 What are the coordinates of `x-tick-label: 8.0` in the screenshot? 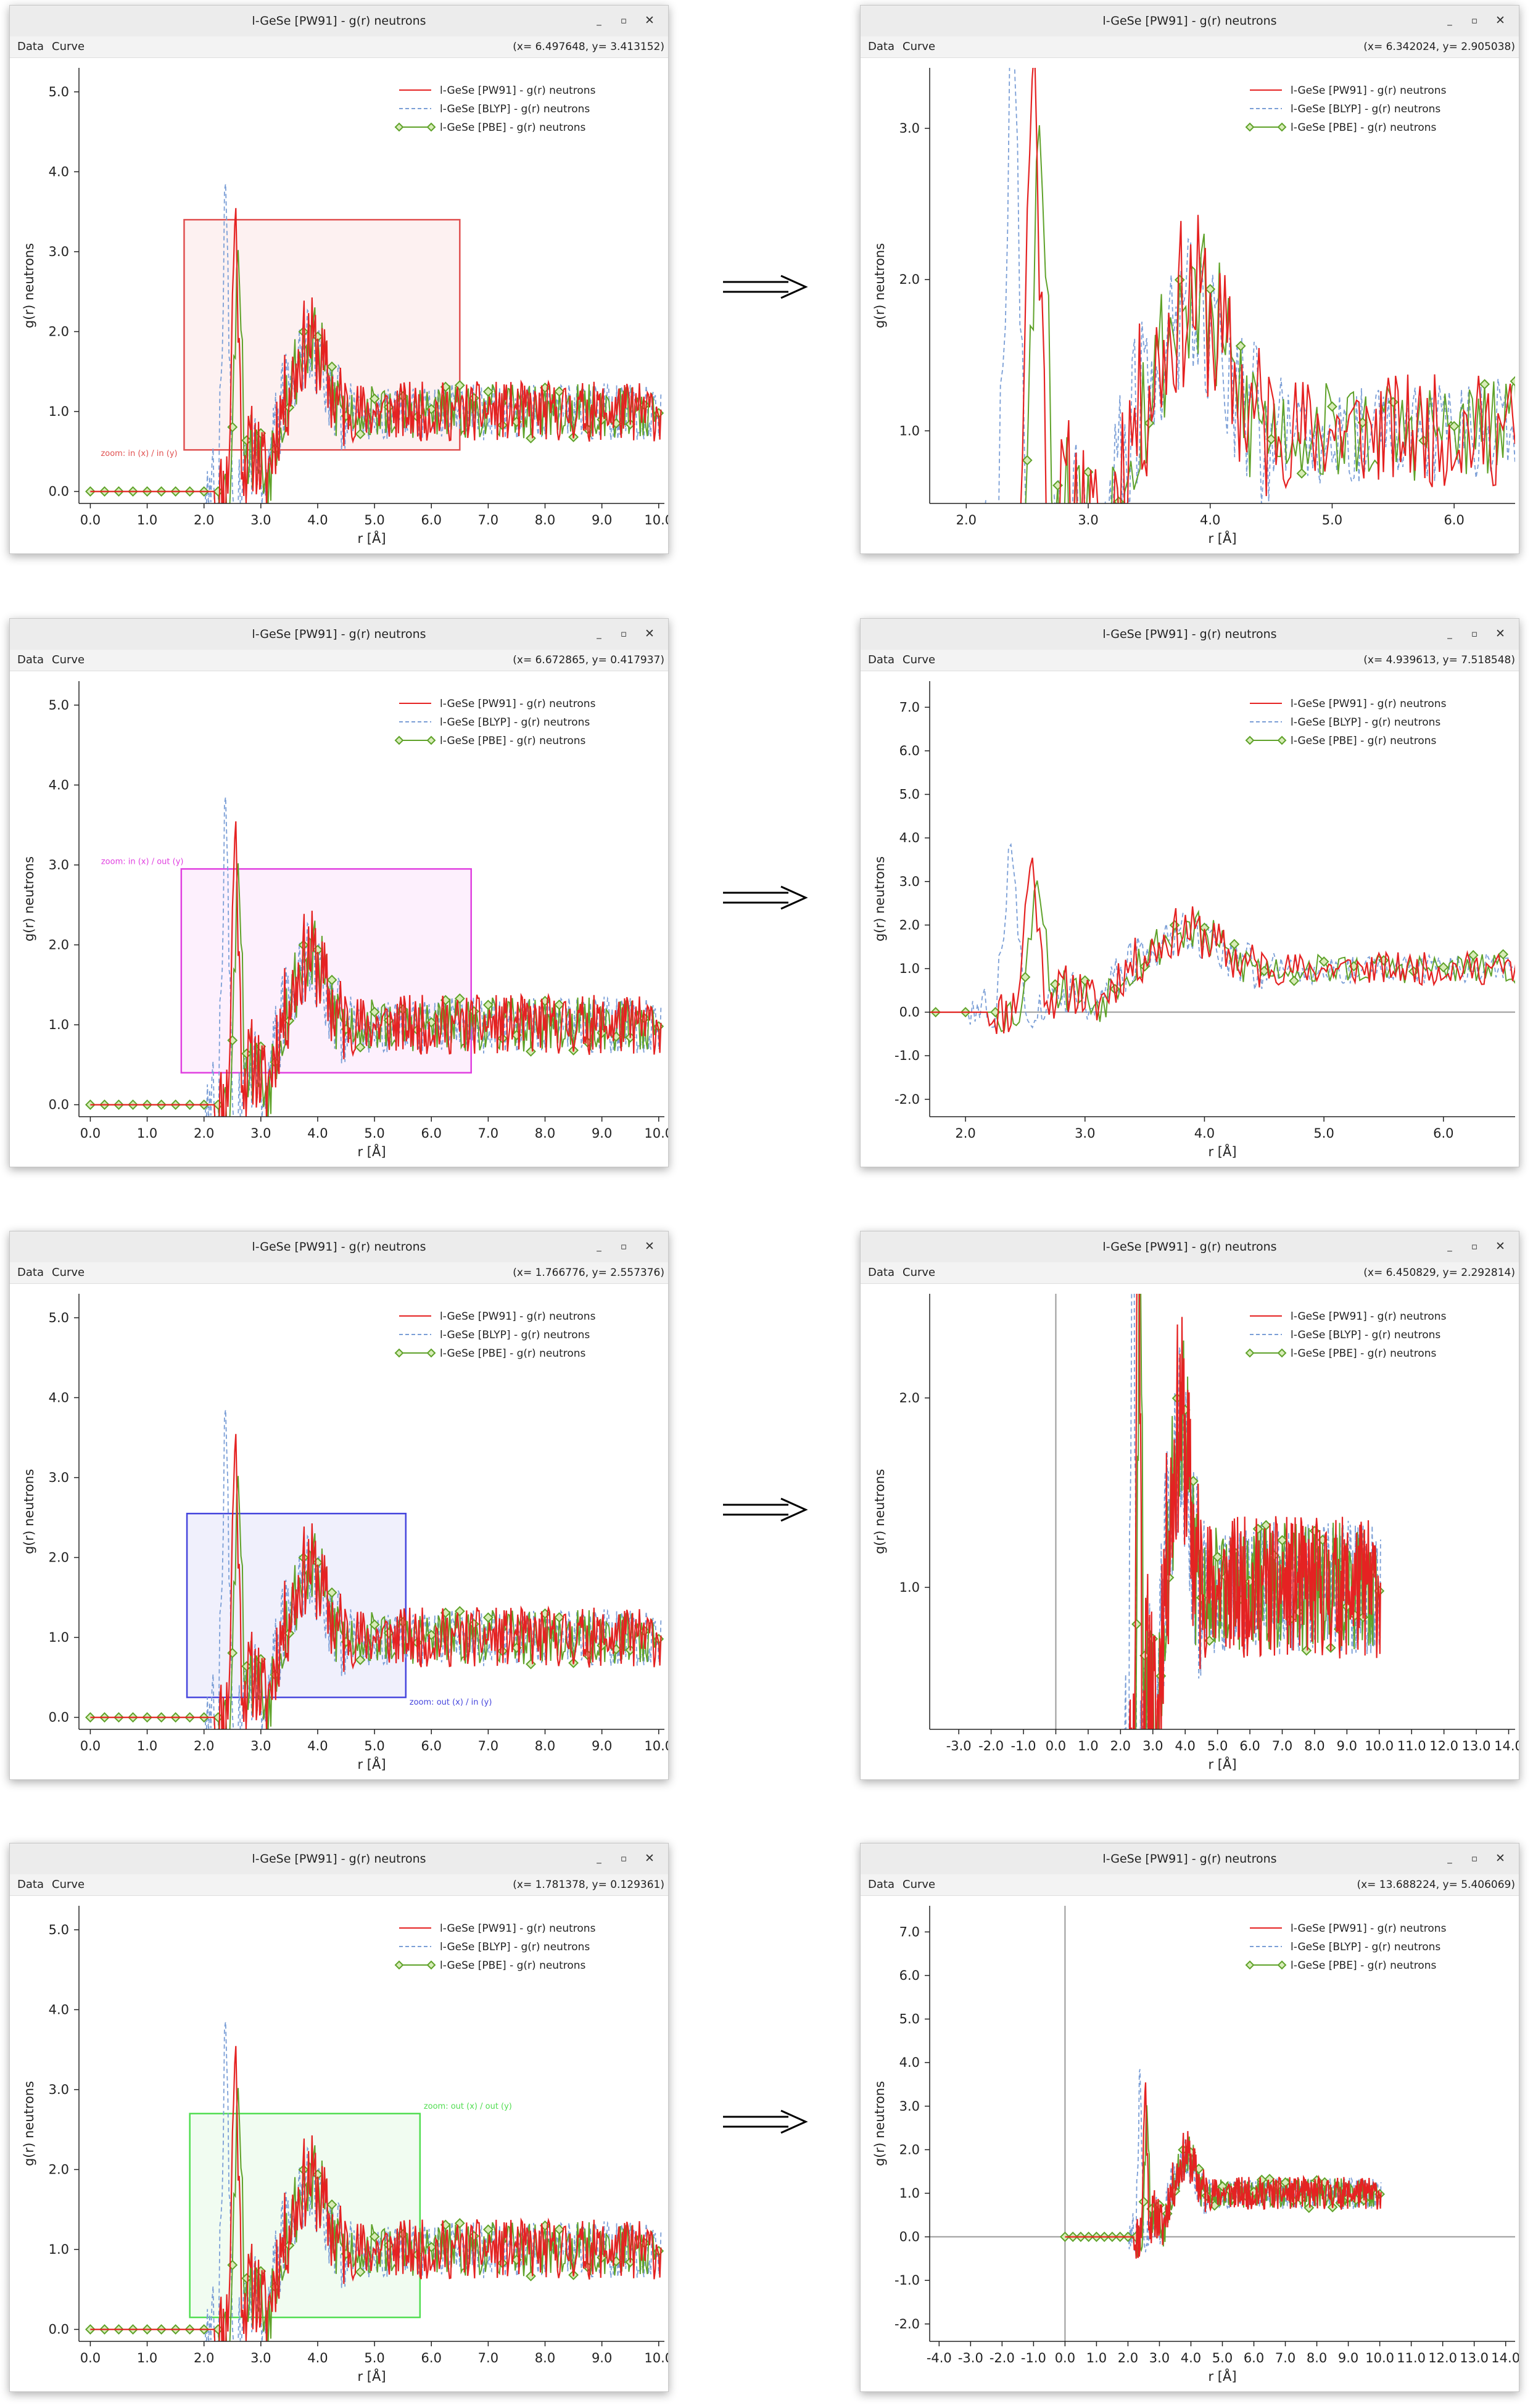 It's located at (545, 2358).